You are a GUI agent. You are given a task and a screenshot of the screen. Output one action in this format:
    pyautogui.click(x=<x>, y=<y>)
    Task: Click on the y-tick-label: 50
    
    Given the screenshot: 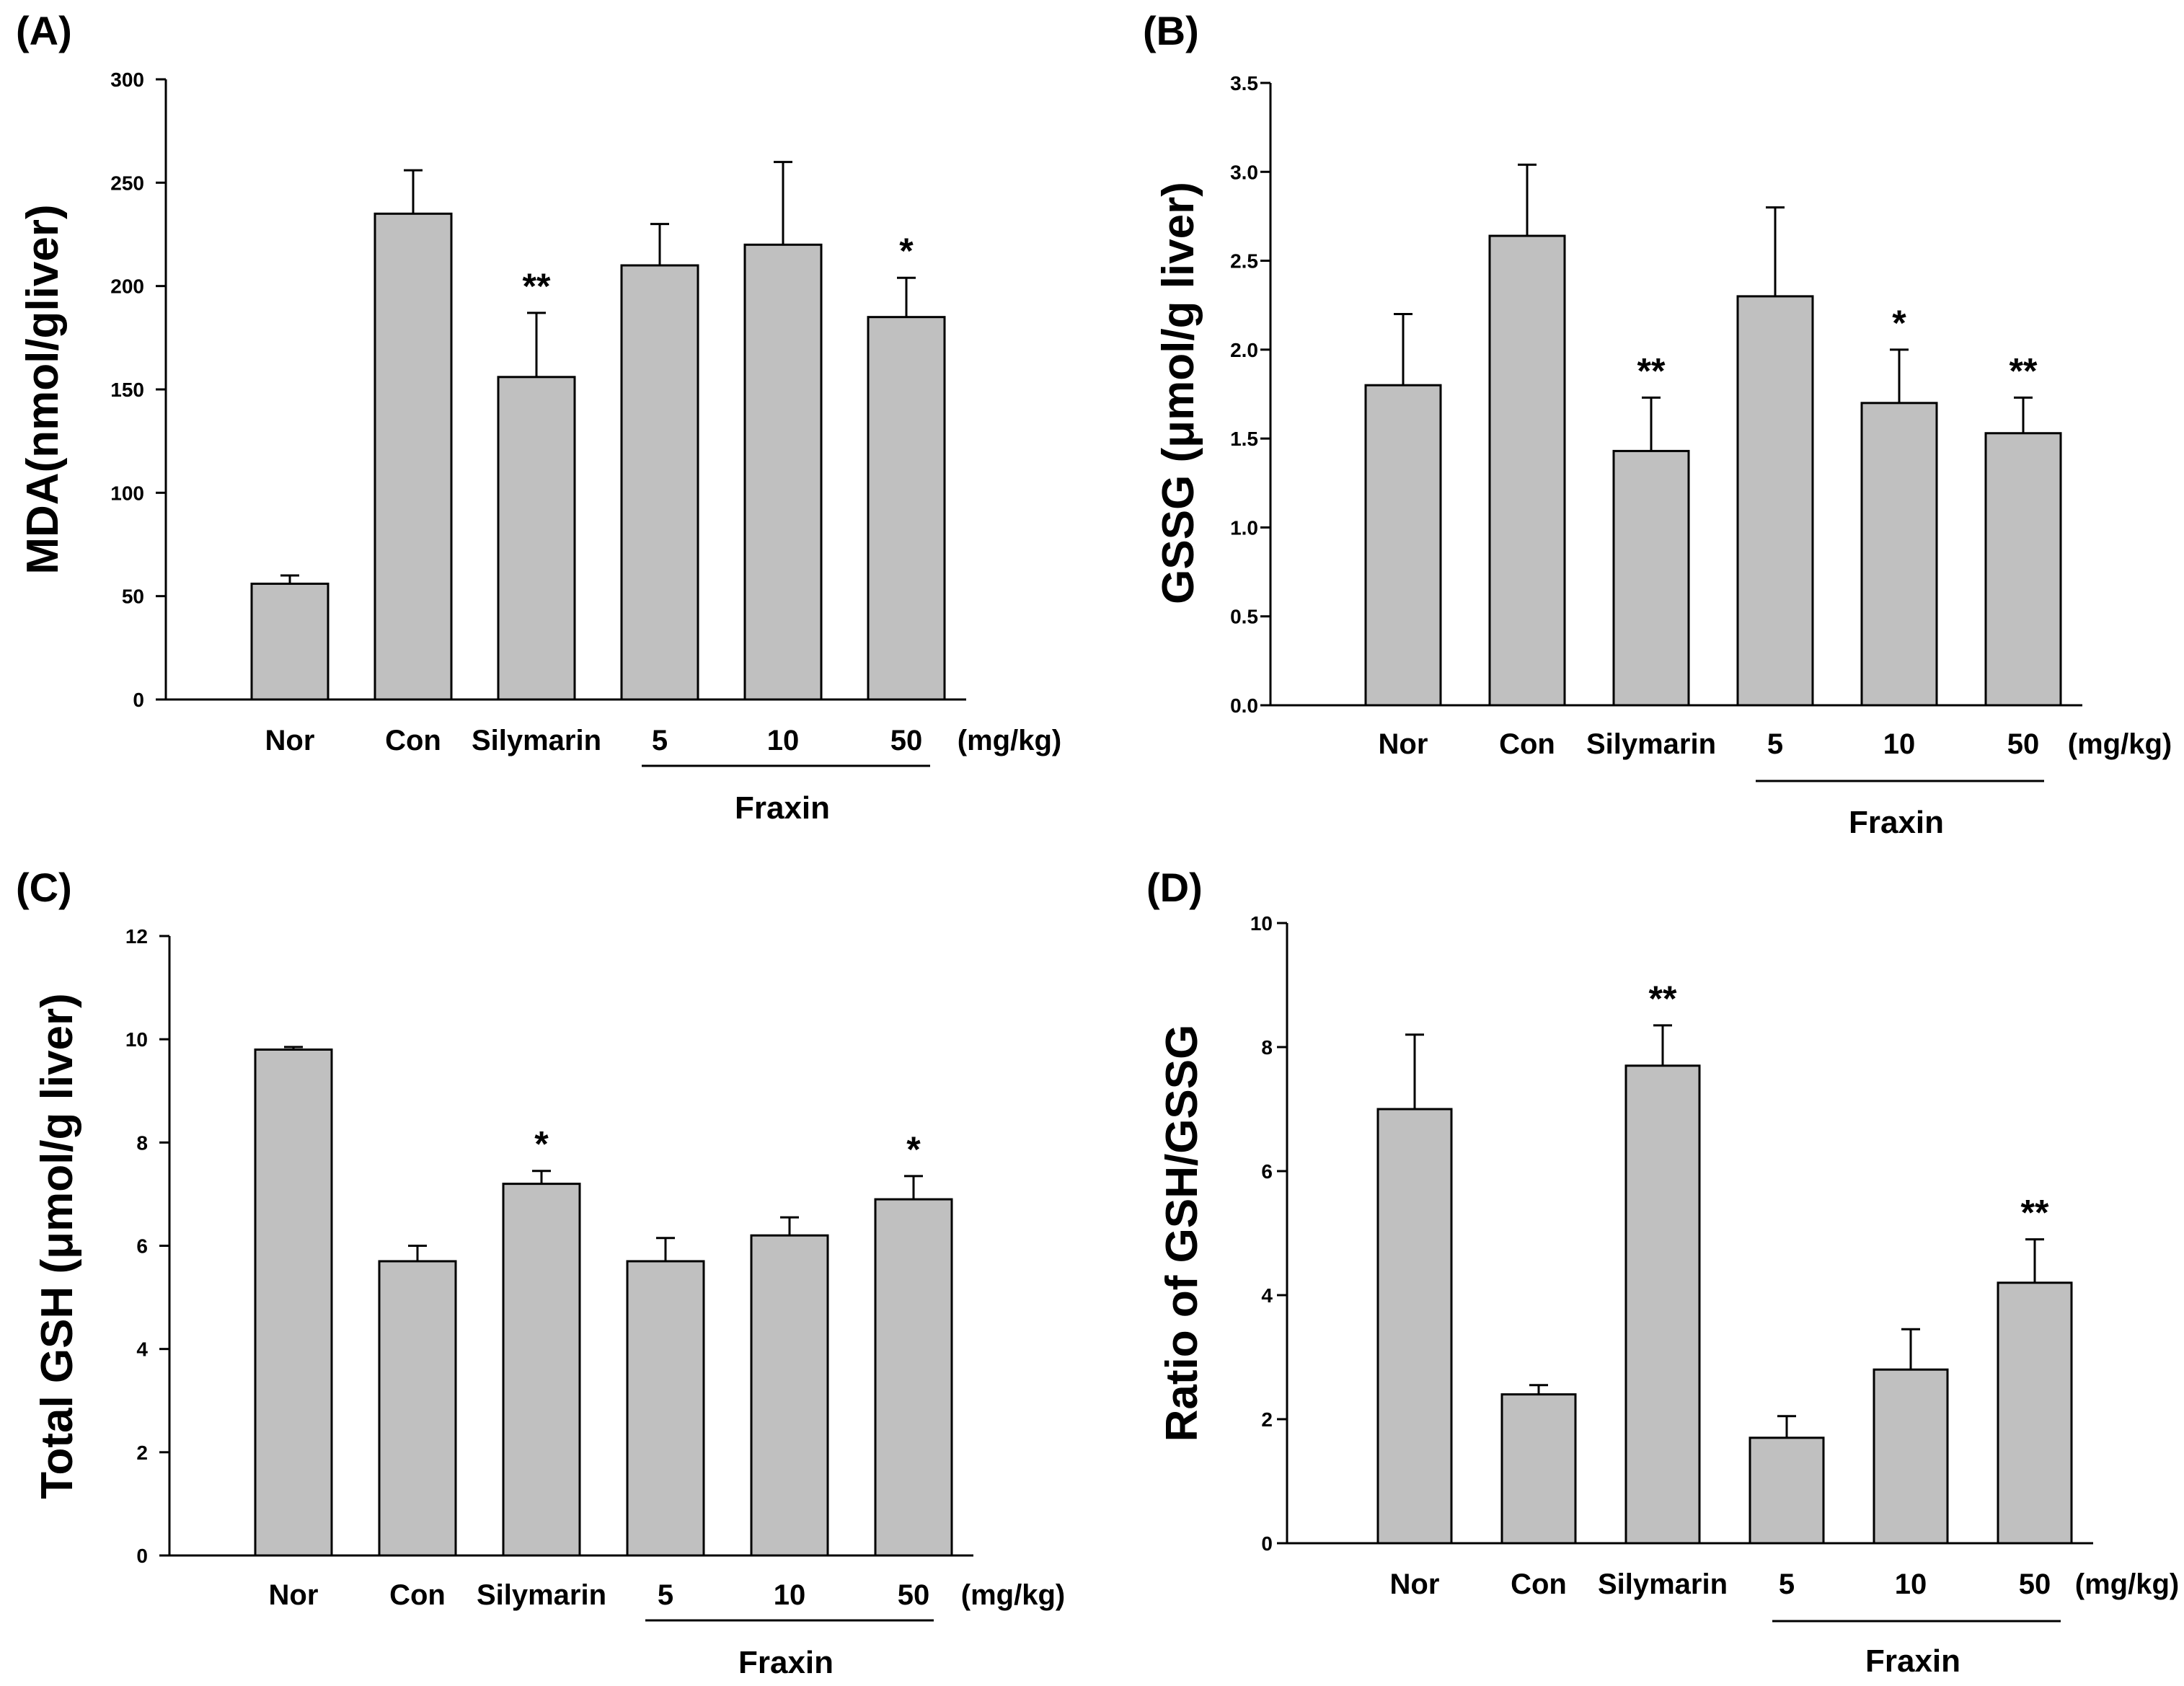 What is the action you would take?
    pyautogui.click(x=133, y=597)
    